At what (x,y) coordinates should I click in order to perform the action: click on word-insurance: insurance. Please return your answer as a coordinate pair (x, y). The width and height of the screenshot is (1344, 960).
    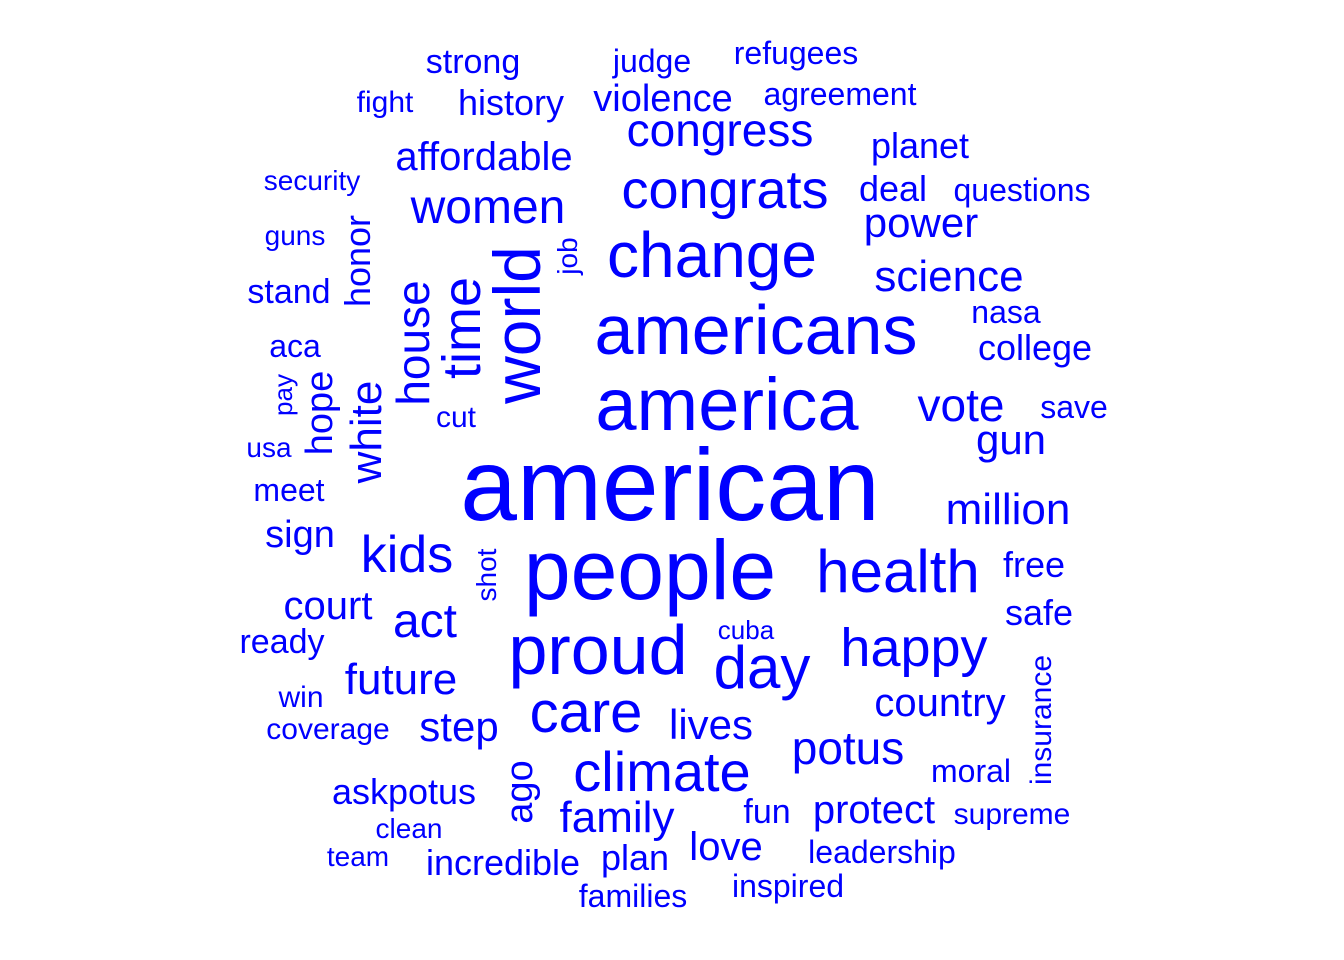
    Looking at the image, I should click on (1041, 720).